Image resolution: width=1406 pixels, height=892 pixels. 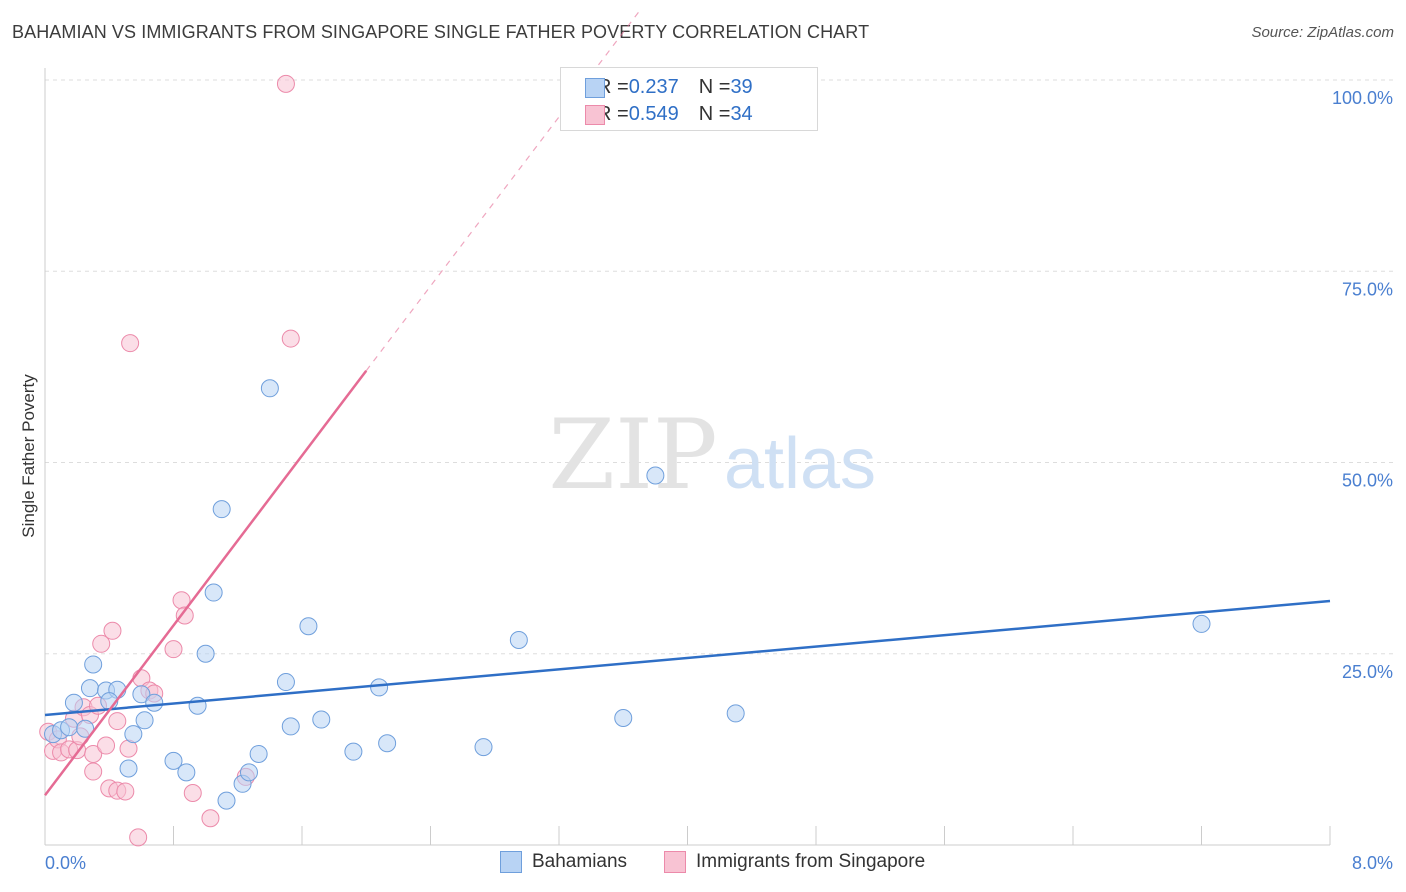 I want to click on stats-legend: R = 0.237 N = 39 R = 0.549 N = 34, so click(x=689, y=99).